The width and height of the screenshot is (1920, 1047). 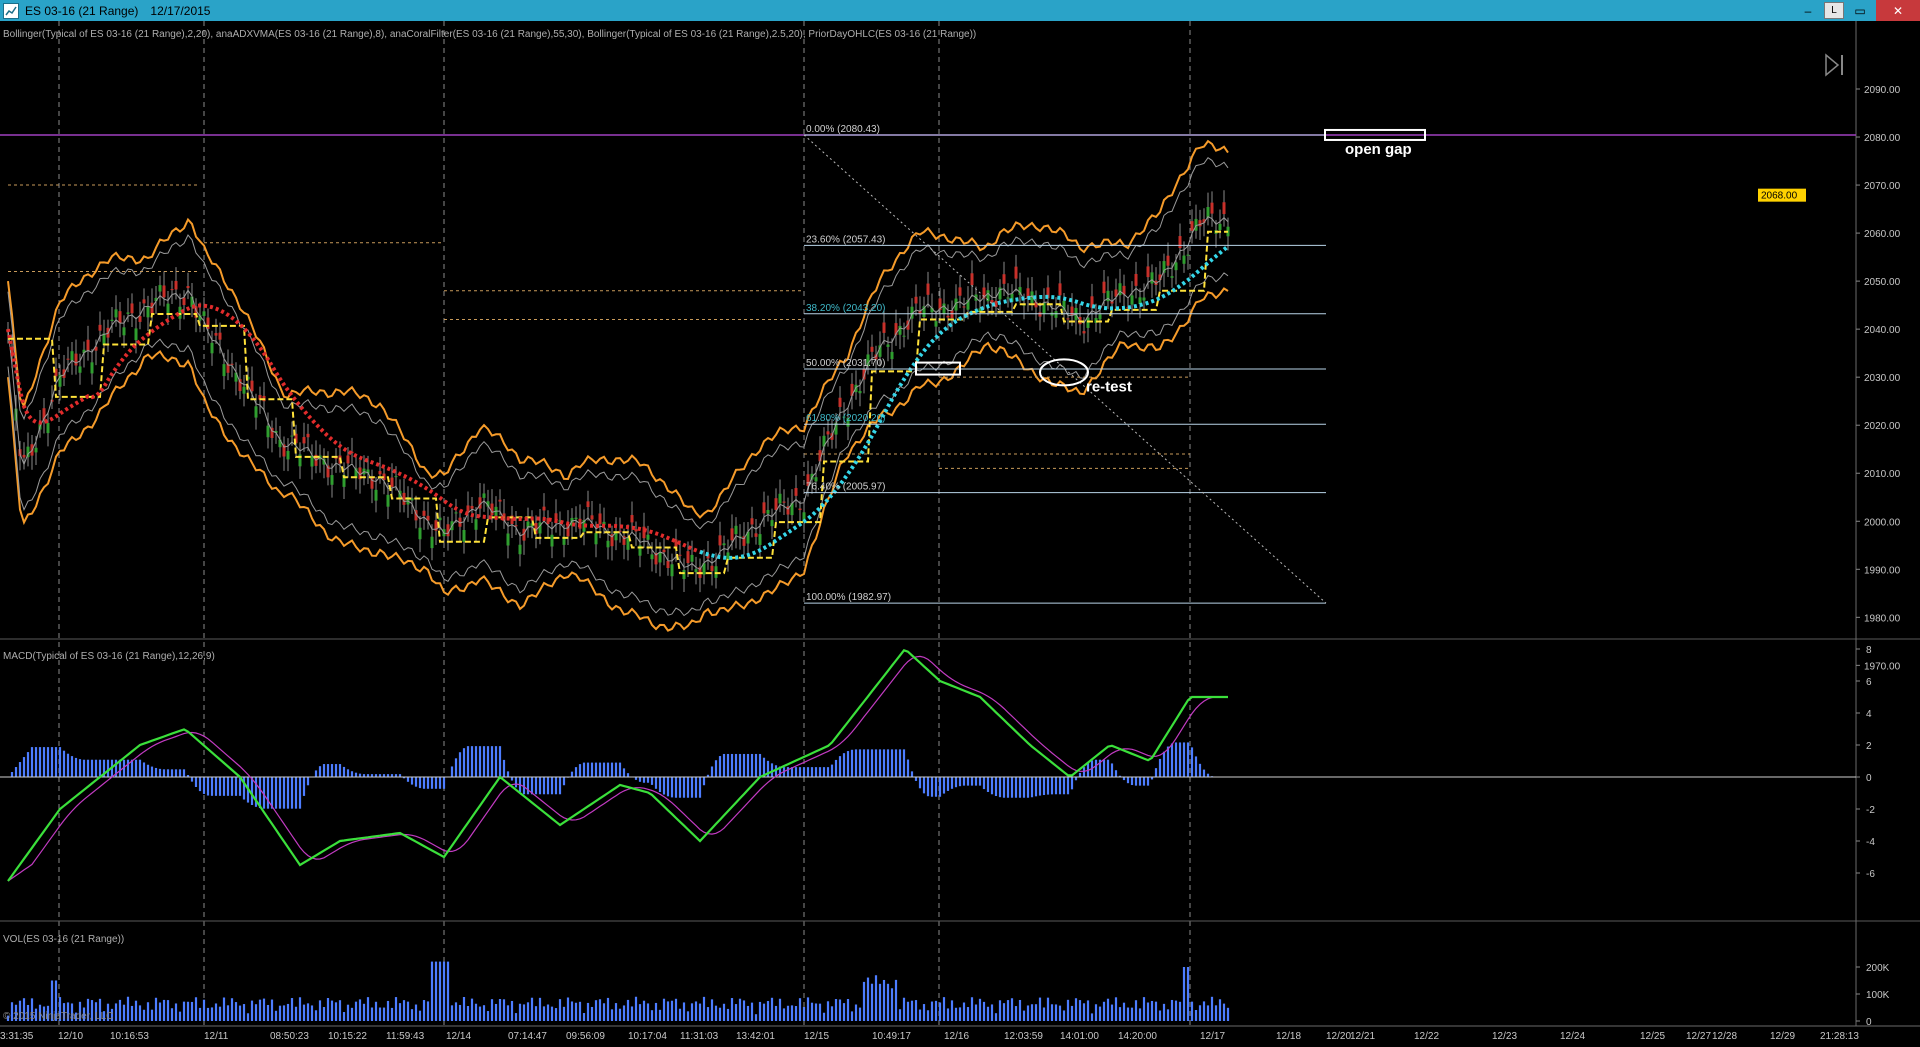 I want to click on price-axis-label: 1990.00, so click(x=1882, y=570).